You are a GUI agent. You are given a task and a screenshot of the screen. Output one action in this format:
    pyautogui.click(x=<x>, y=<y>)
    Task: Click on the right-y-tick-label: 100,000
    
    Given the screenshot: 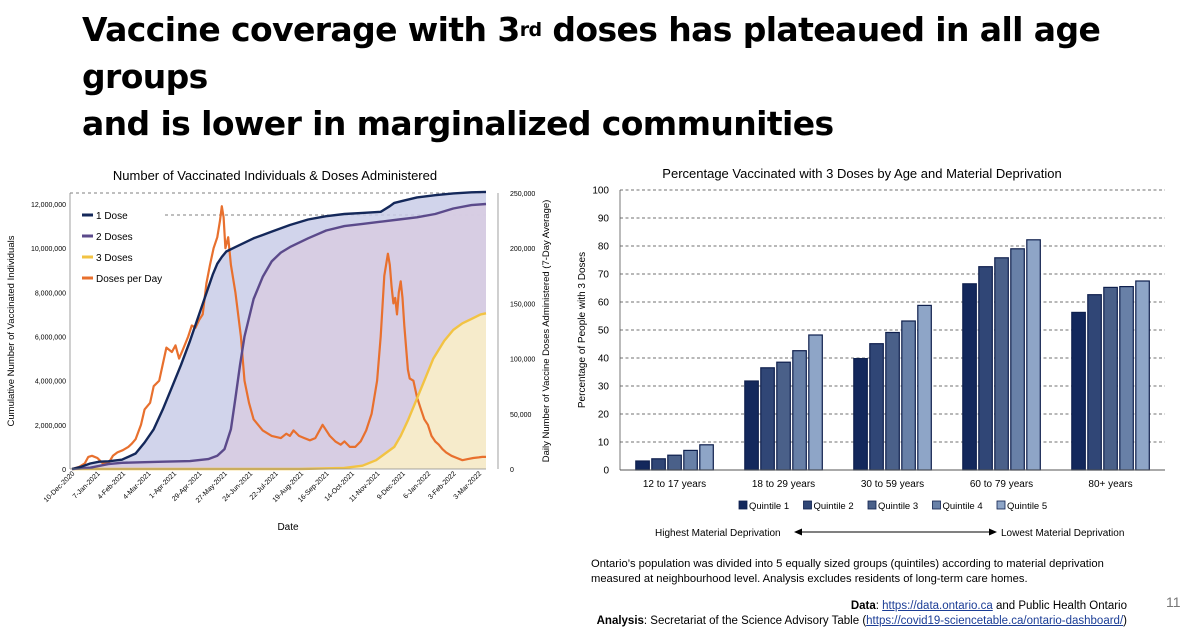 What is the action you would take?
    pyautogui.click(x=522, y=360)
    